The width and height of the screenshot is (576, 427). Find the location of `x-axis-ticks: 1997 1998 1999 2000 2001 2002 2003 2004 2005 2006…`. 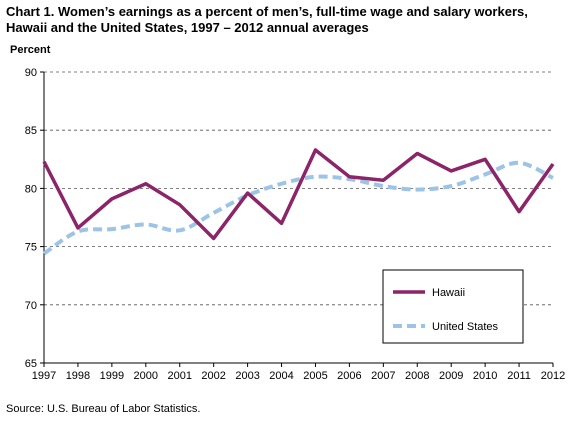

x-axis-ticks: 1997 1998 1999 2000 2001 2002 2003 2004 2005 2006… is located at coordinates (298, 372).